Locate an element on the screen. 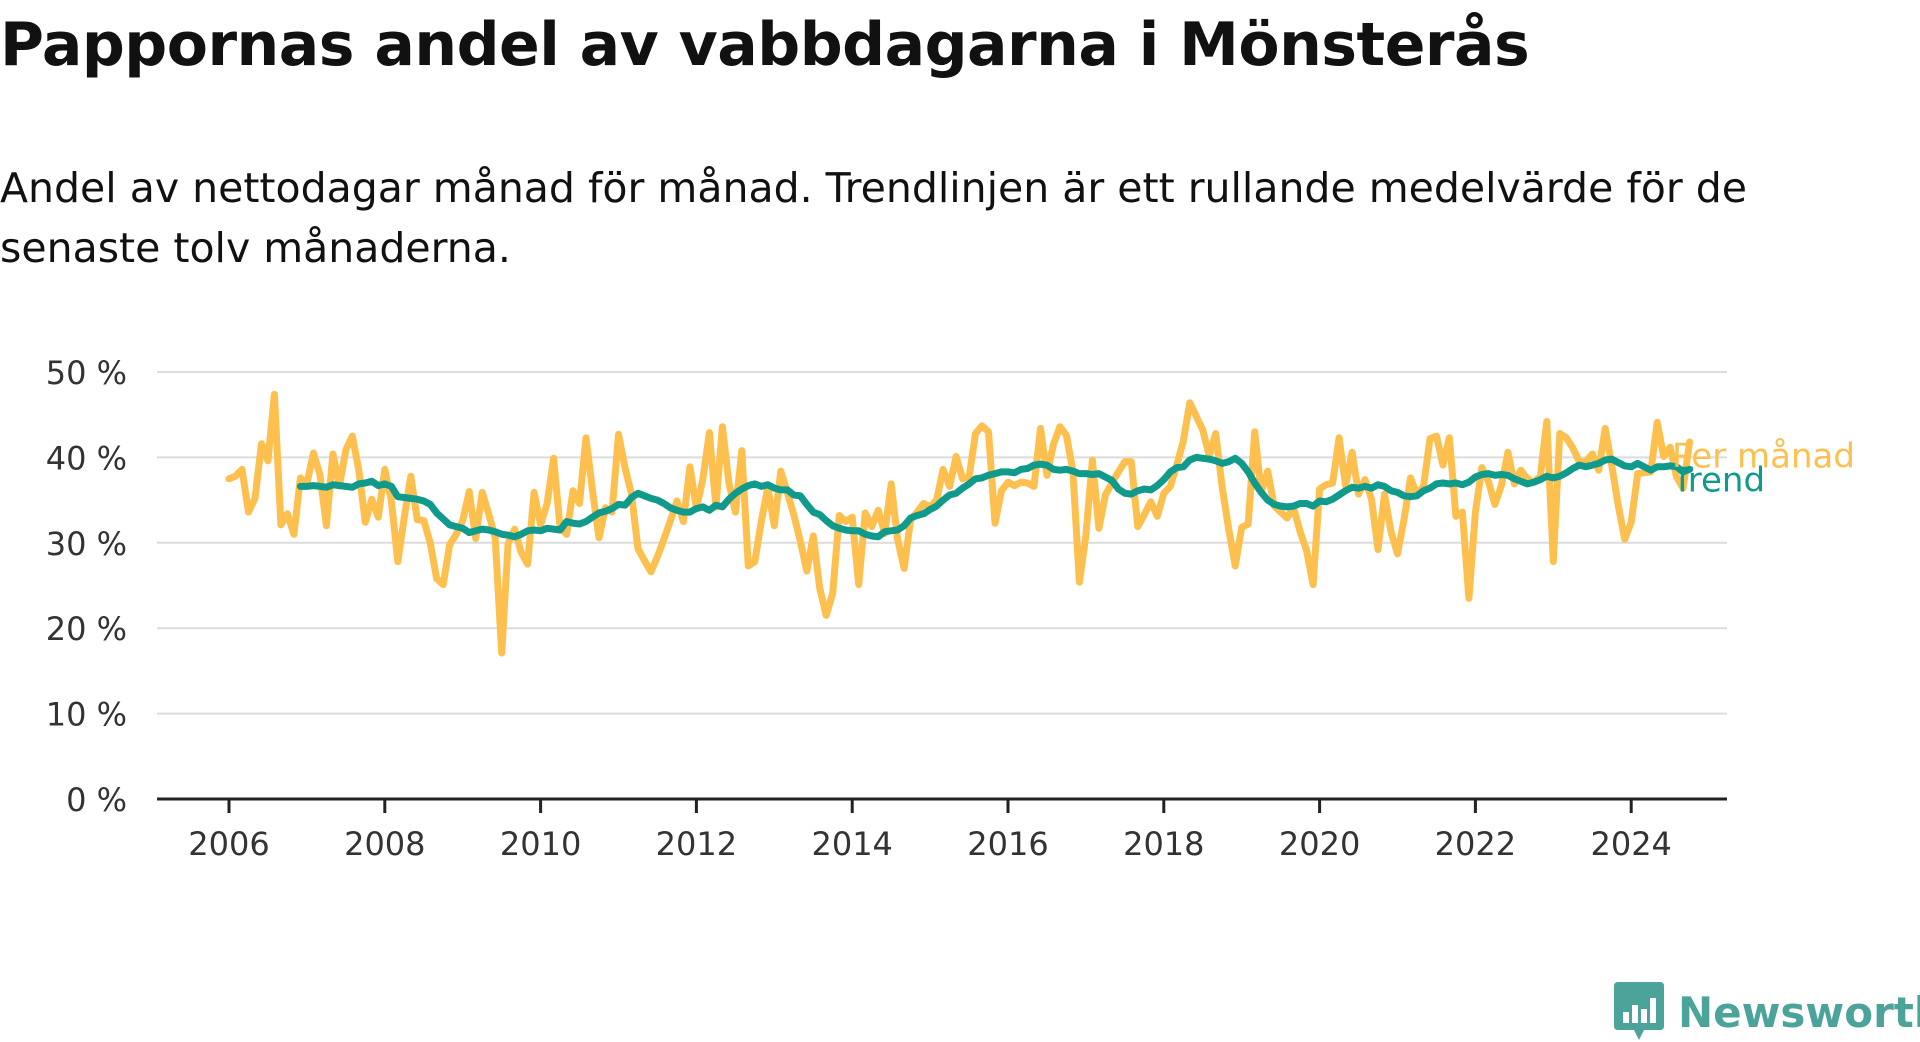  logo-text: Newsworthy is located at coordinates (1799, 1012).